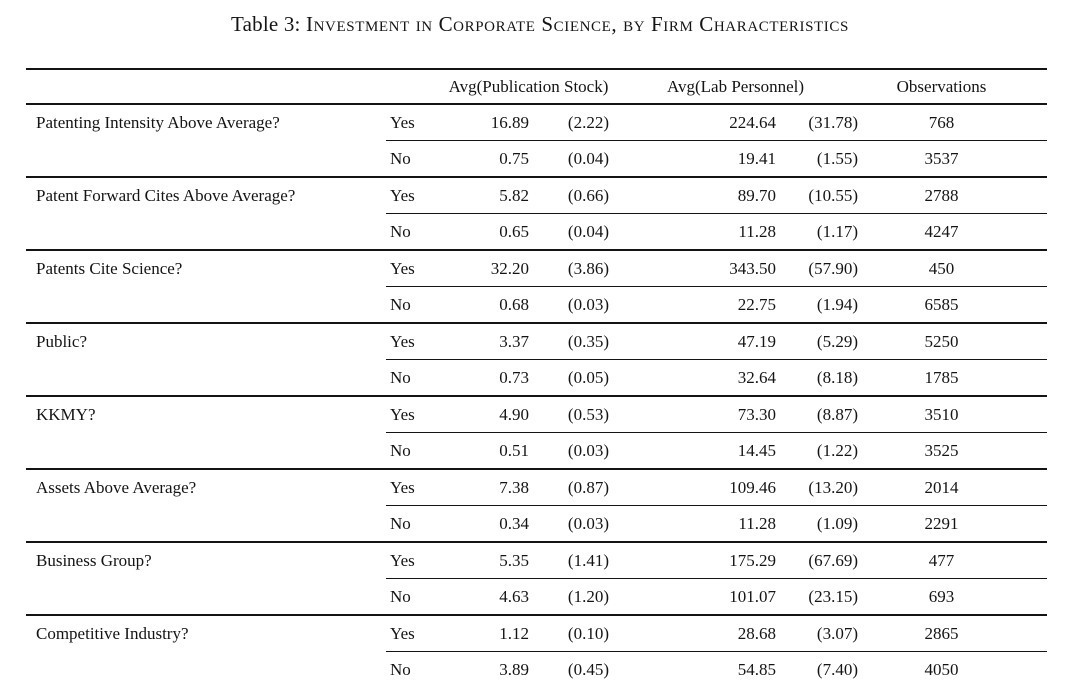 This screenshot has width=1080, height=685. I want to click on cell-lab-personnel: 28.68, so click(694, 633).